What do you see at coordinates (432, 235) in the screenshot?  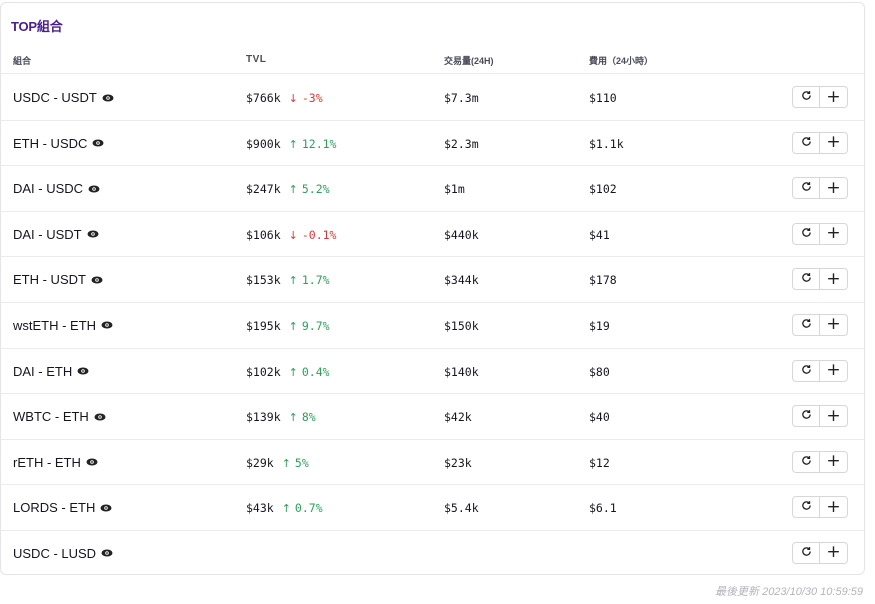 I see `table-row: DAI - USDT $106k ↓ -0.1% $440k $41 +` at bounding box center [432, 235].